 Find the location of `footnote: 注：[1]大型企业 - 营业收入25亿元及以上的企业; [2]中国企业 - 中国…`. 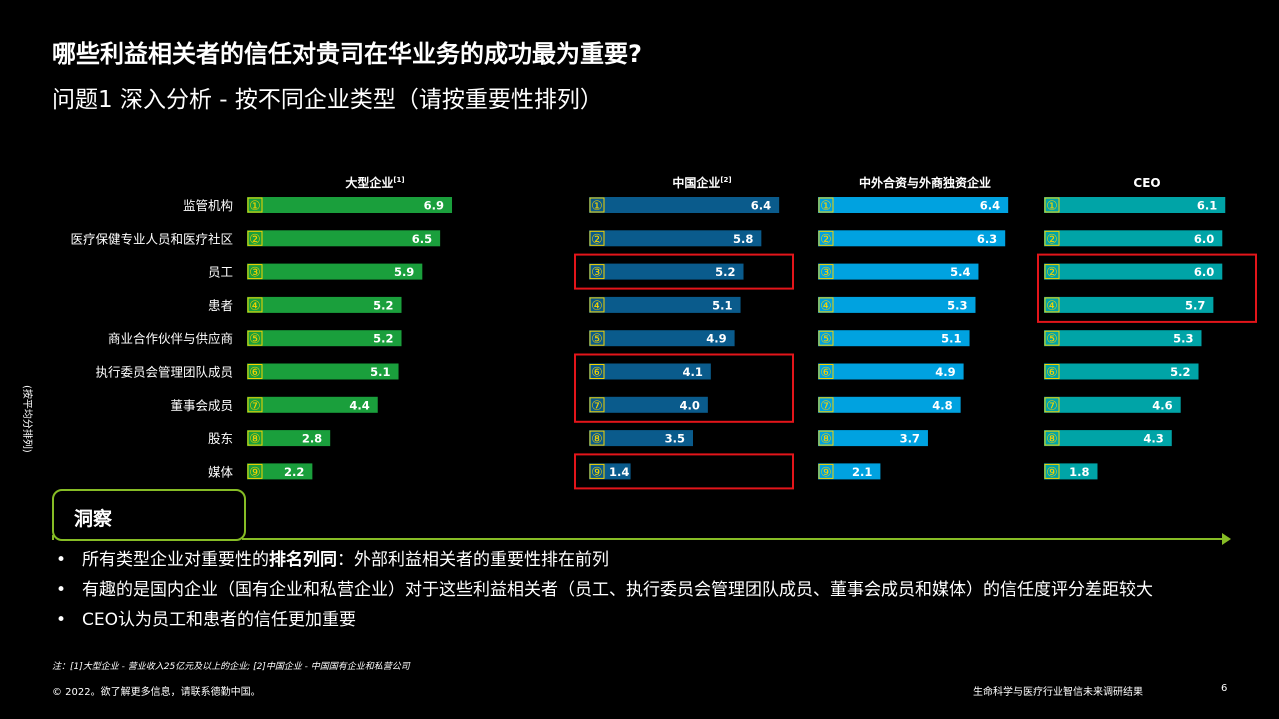

footnote: 注：[1]大型企业 - 营业收入25亿元及以上的企业; [2]中国企业 - 中国… is located at coordinates (231, 667).